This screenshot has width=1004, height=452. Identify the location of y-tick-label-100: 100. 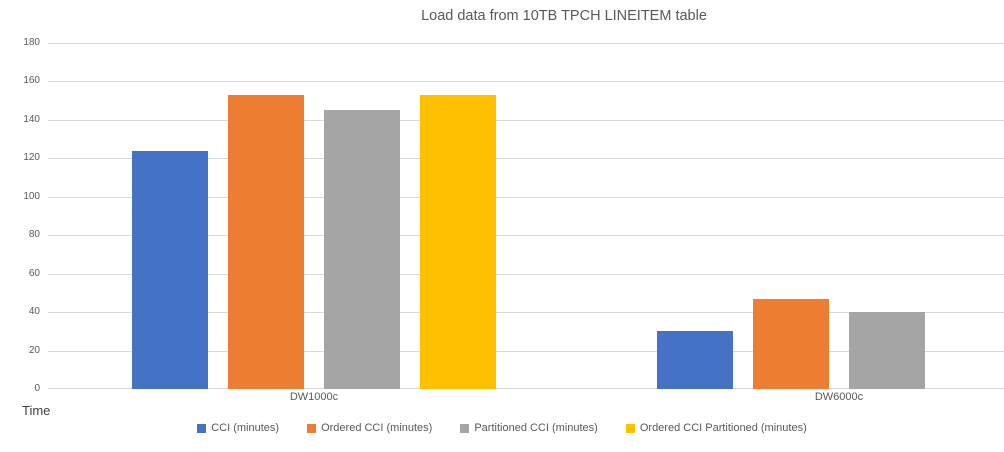
(31, 196).